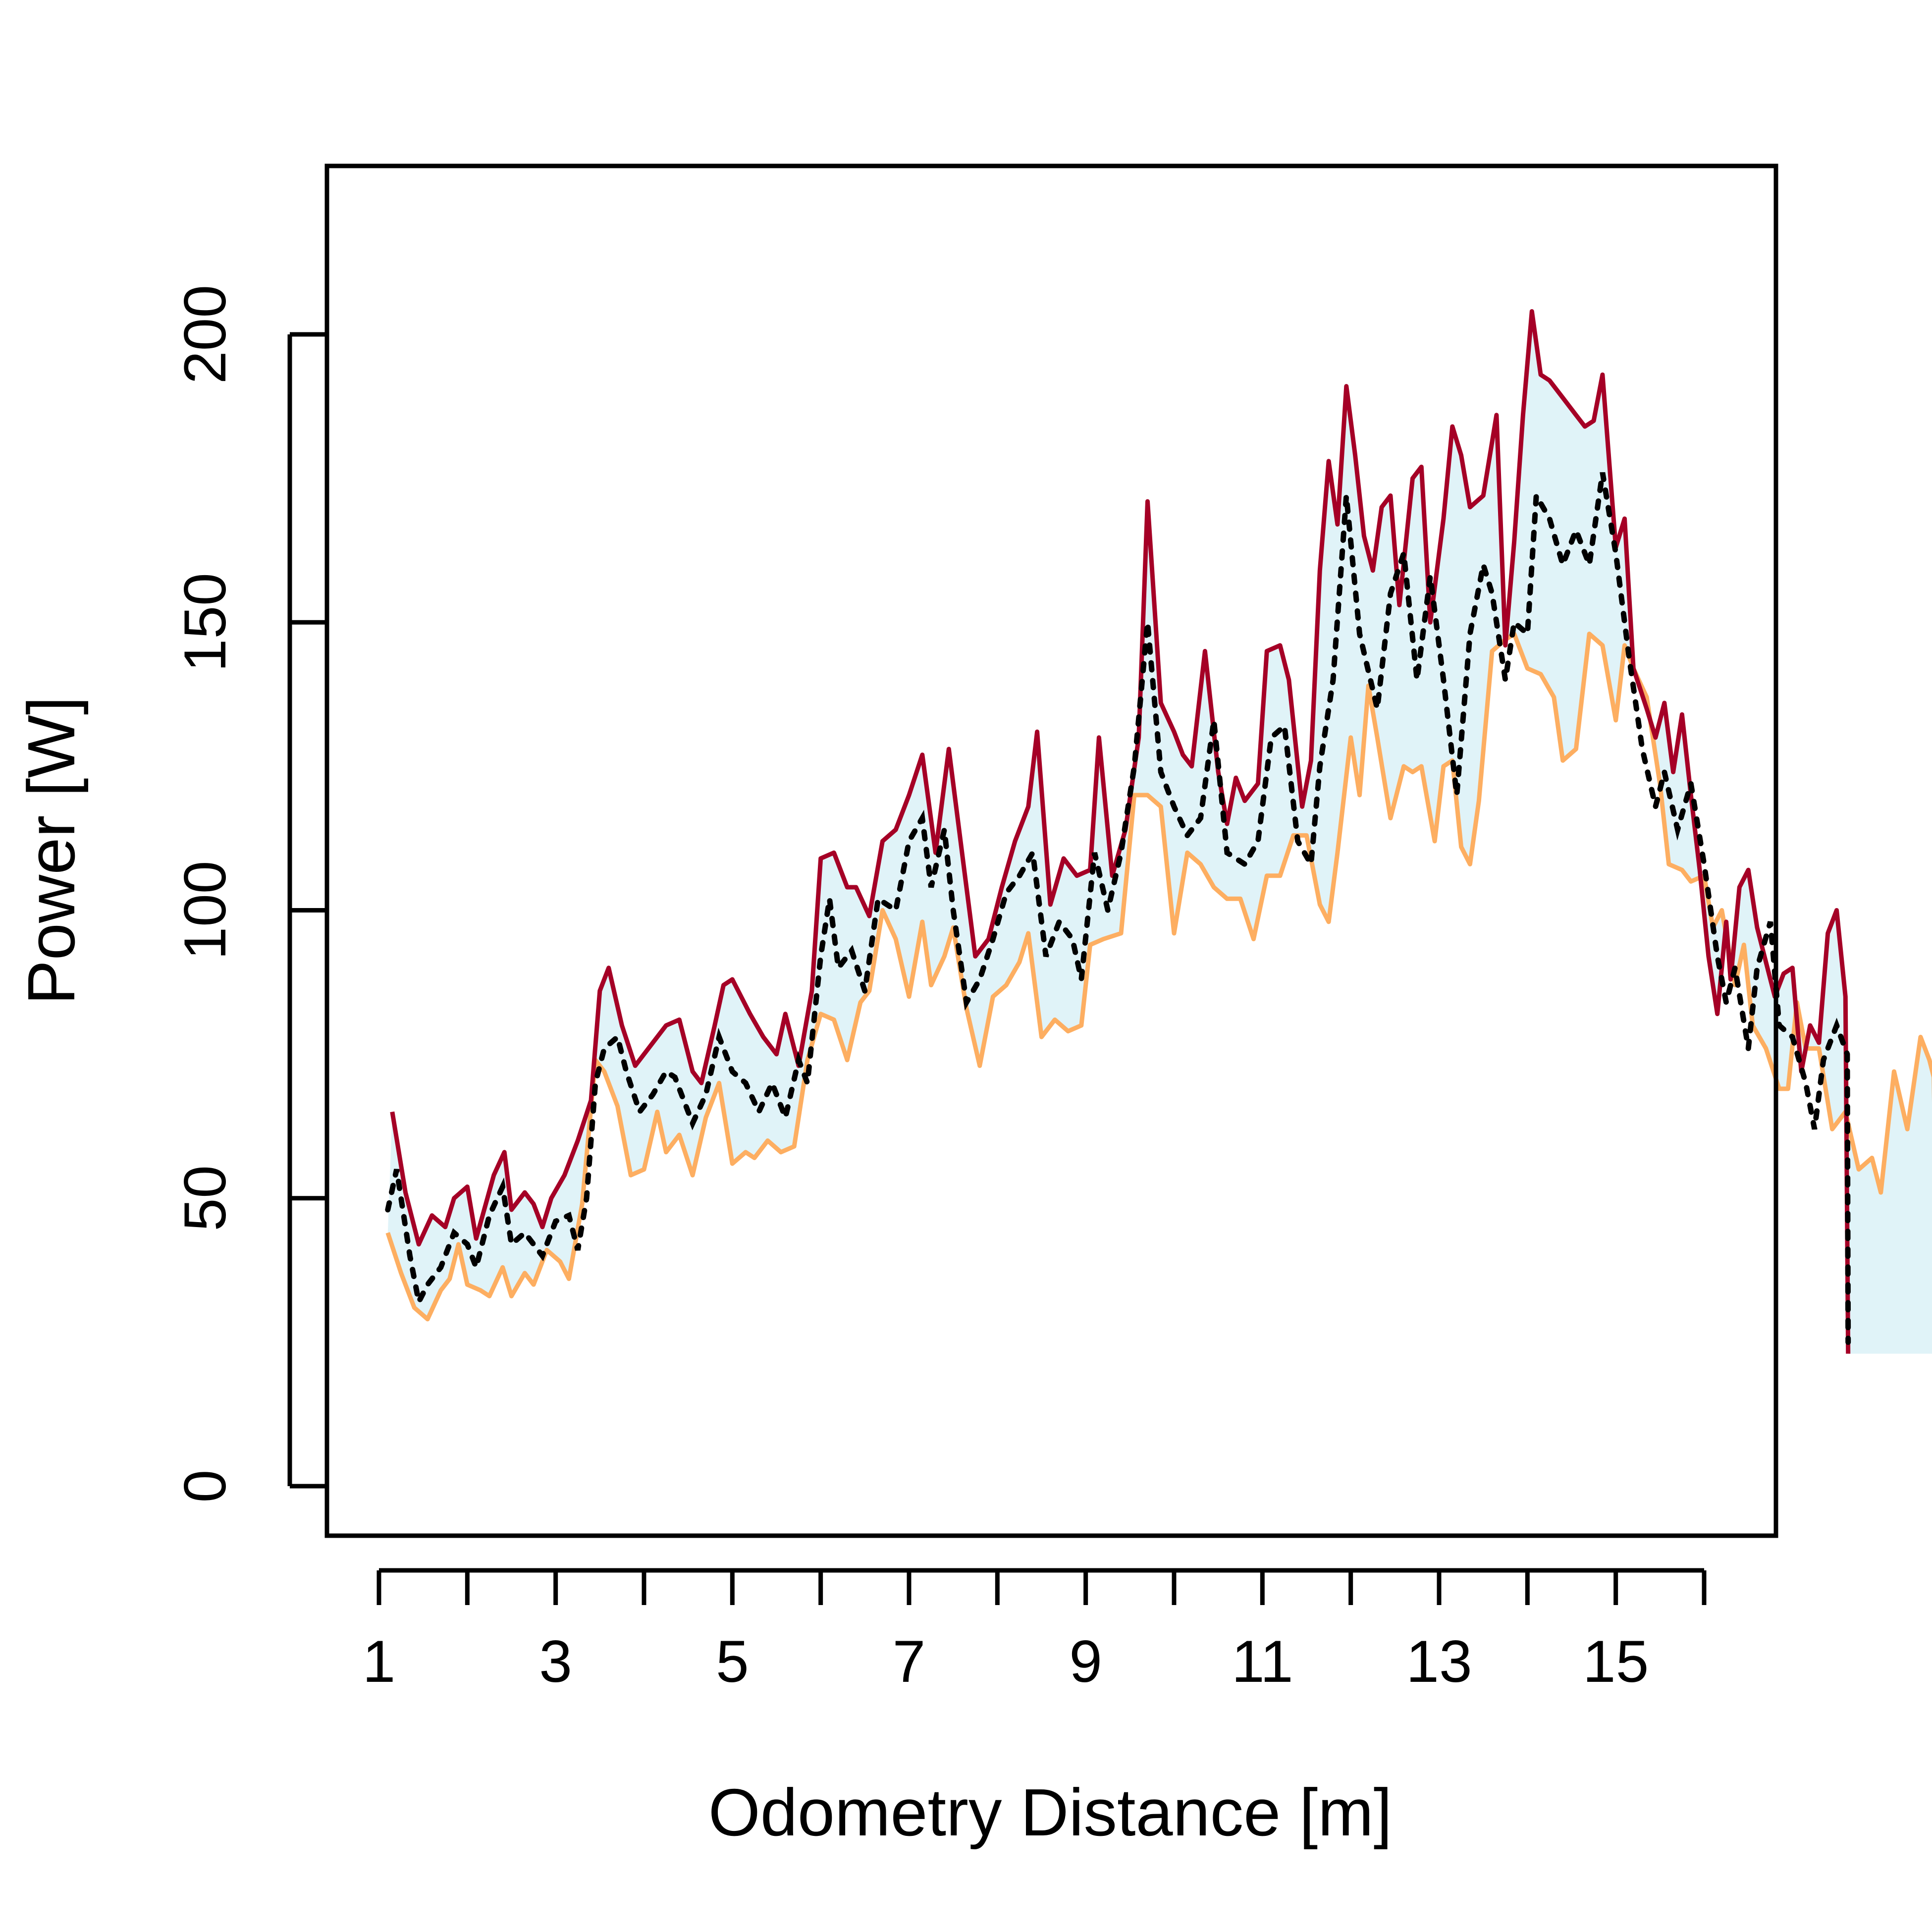 This screenshot has height=1932, width=1932. What do you see at coordinates (1262, 1661) in the screenshot?
I see `x-tick-label: 11` at bounding box center [1262, 1661].